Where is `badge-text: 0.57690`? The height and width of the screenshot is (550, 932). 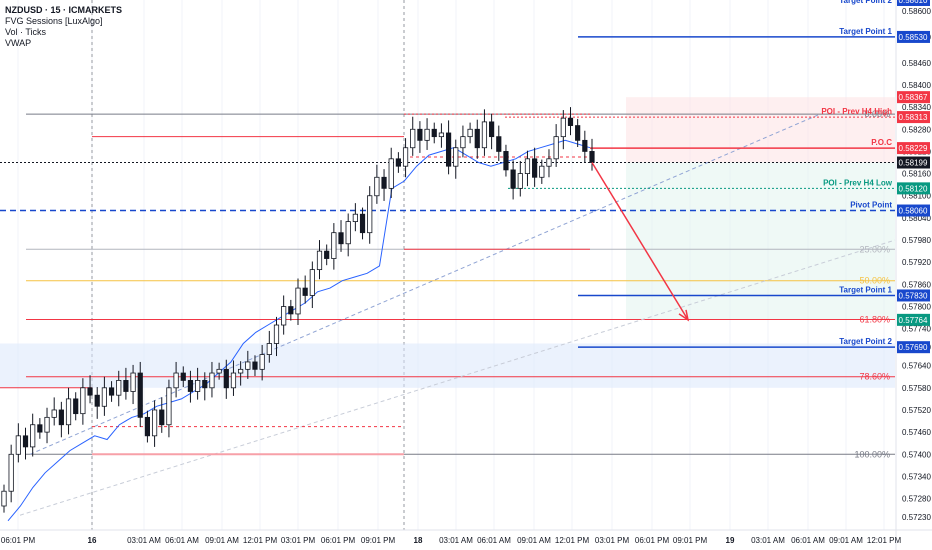
badge-text: 0.57690 is located at coordinates (913, 347).